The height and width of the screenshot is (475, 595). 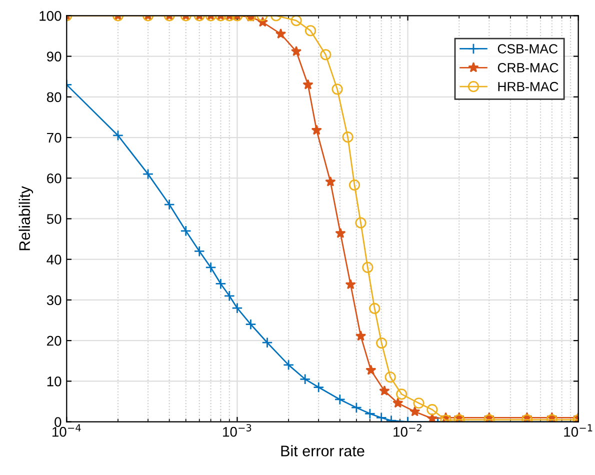 I want to click on legend-label: CRB-MAC, so click(x=528, y=67).